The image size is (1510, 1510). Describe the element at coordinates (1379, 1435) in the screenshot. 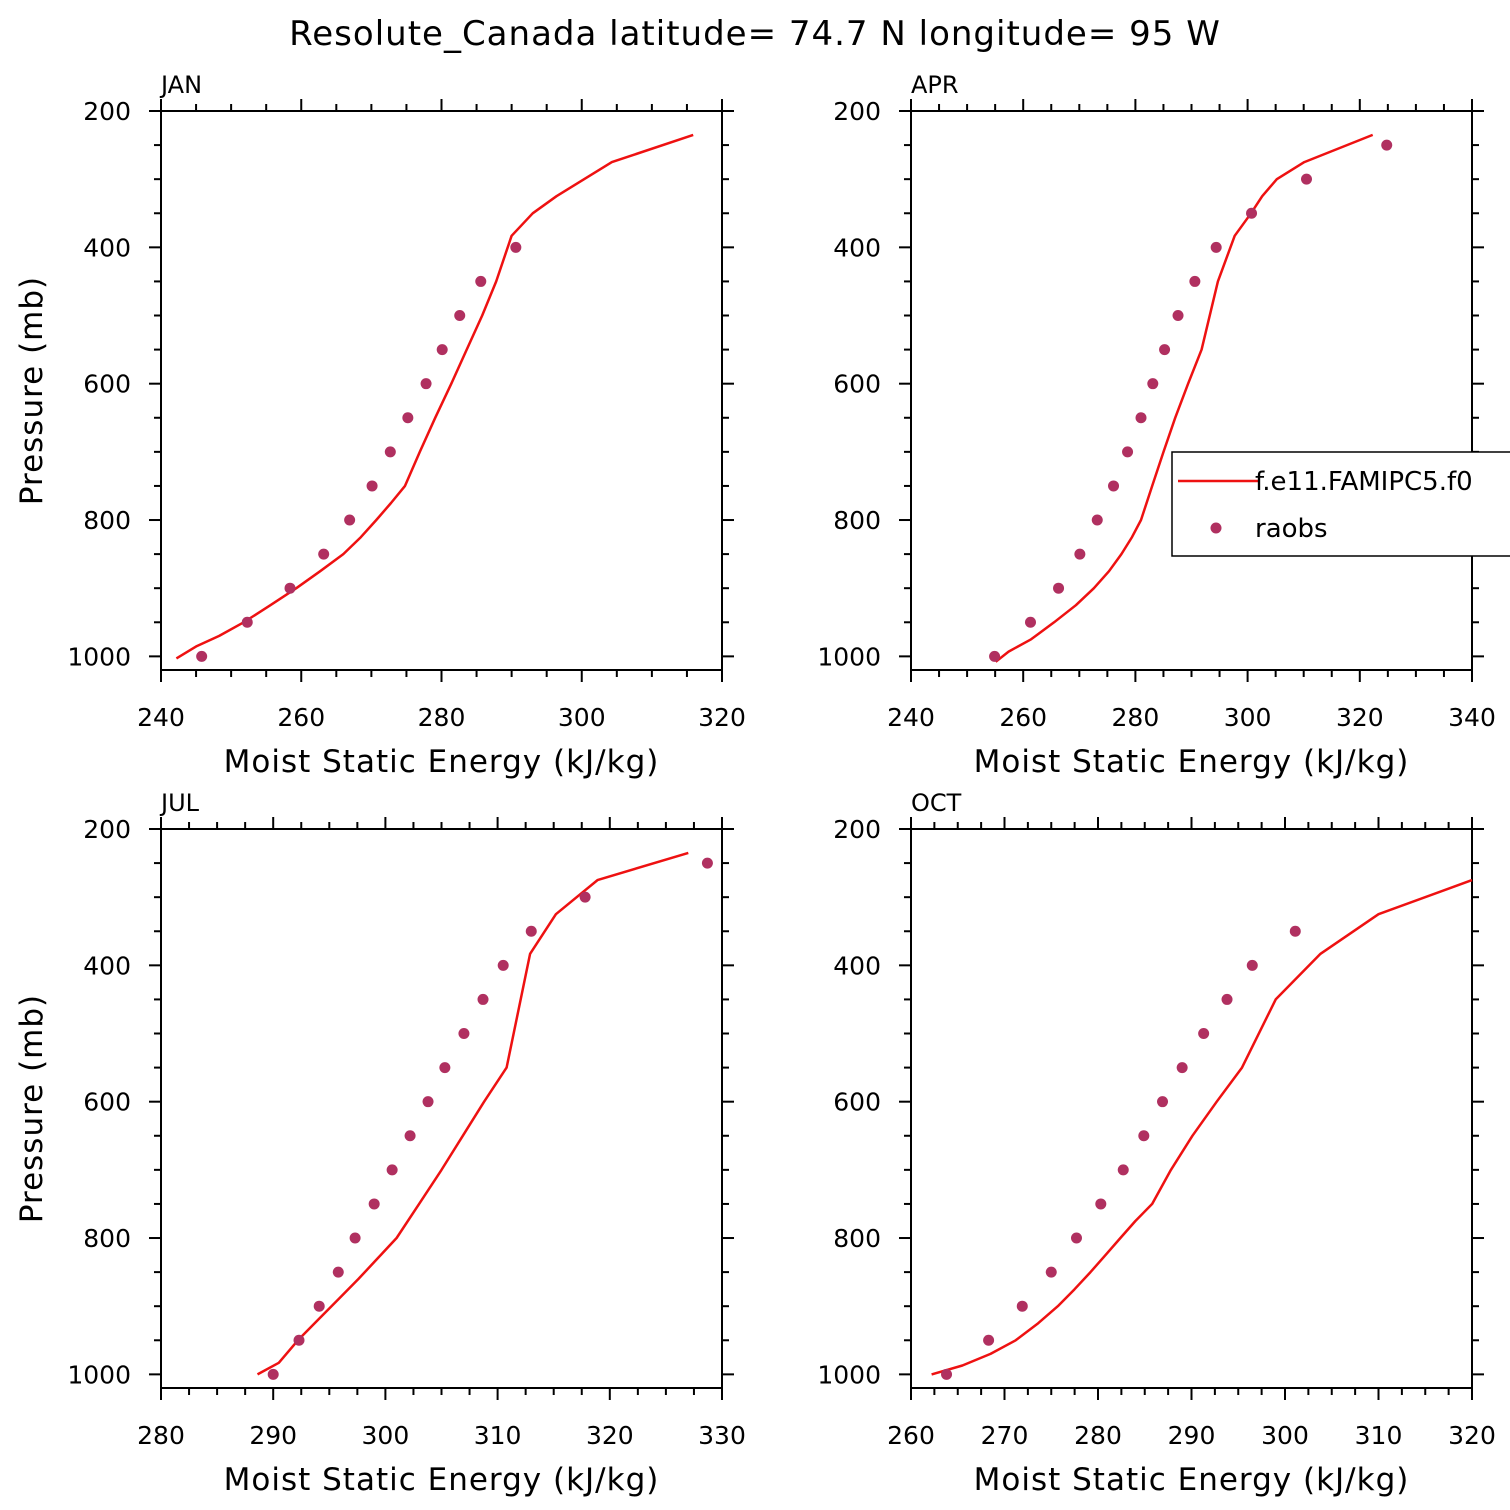

I see `panel-oct-x-tick-label: 310` at that location.